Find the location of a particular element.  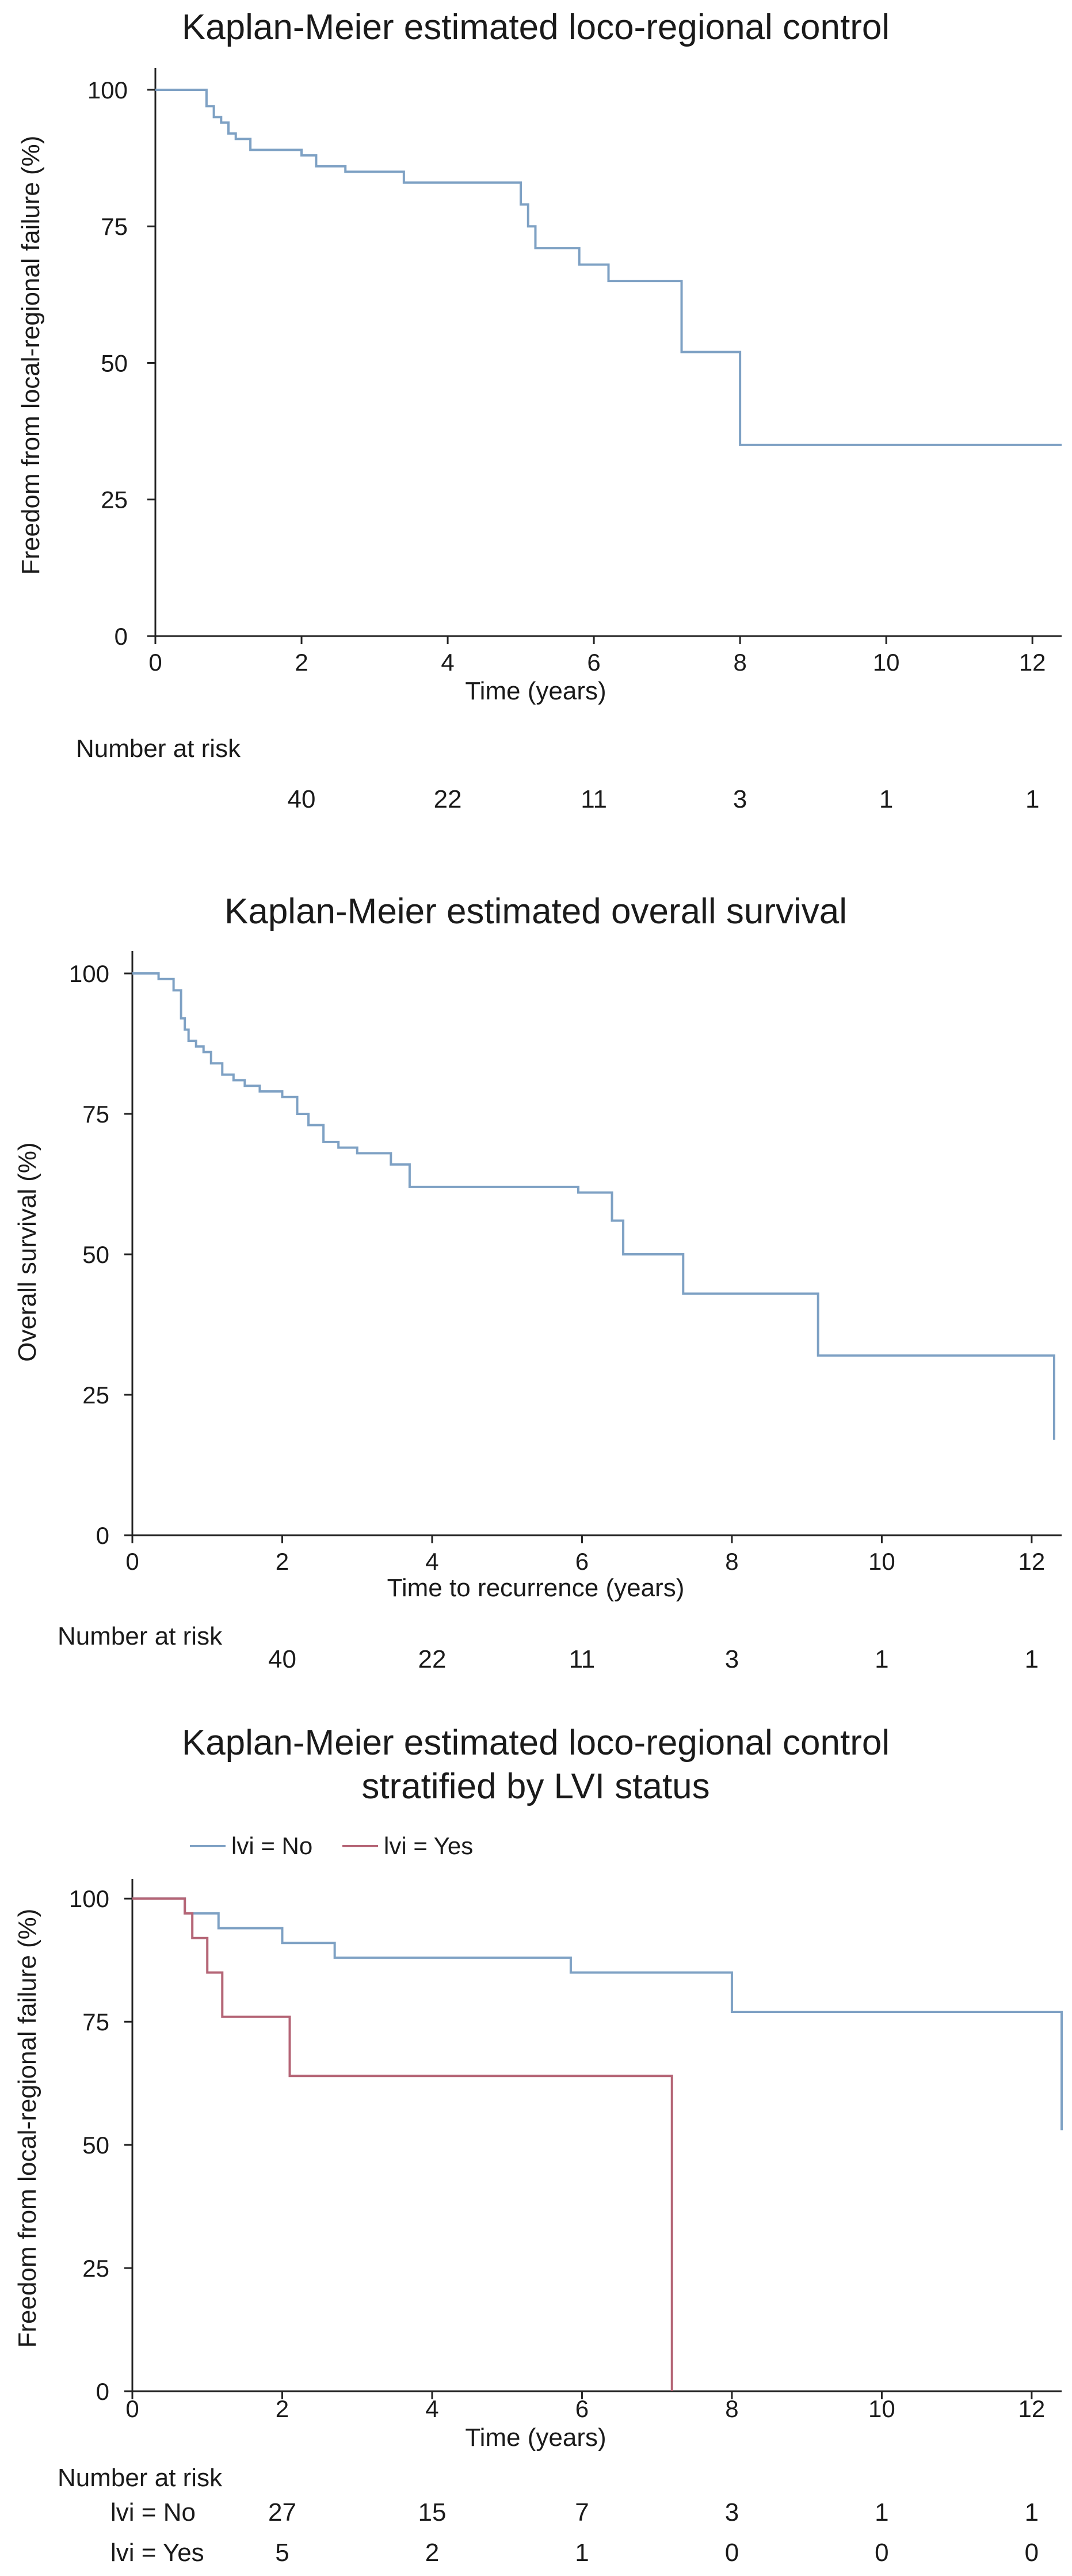

legend: lvi = No lvi = Yes is located at coordinates (332, 1846).